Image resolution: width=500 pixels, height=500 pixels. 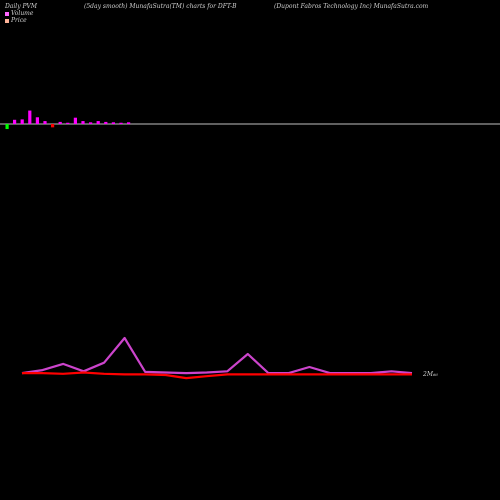 I want to click on pvm-panel: 2M₆₆, so click(x=229, y=358).